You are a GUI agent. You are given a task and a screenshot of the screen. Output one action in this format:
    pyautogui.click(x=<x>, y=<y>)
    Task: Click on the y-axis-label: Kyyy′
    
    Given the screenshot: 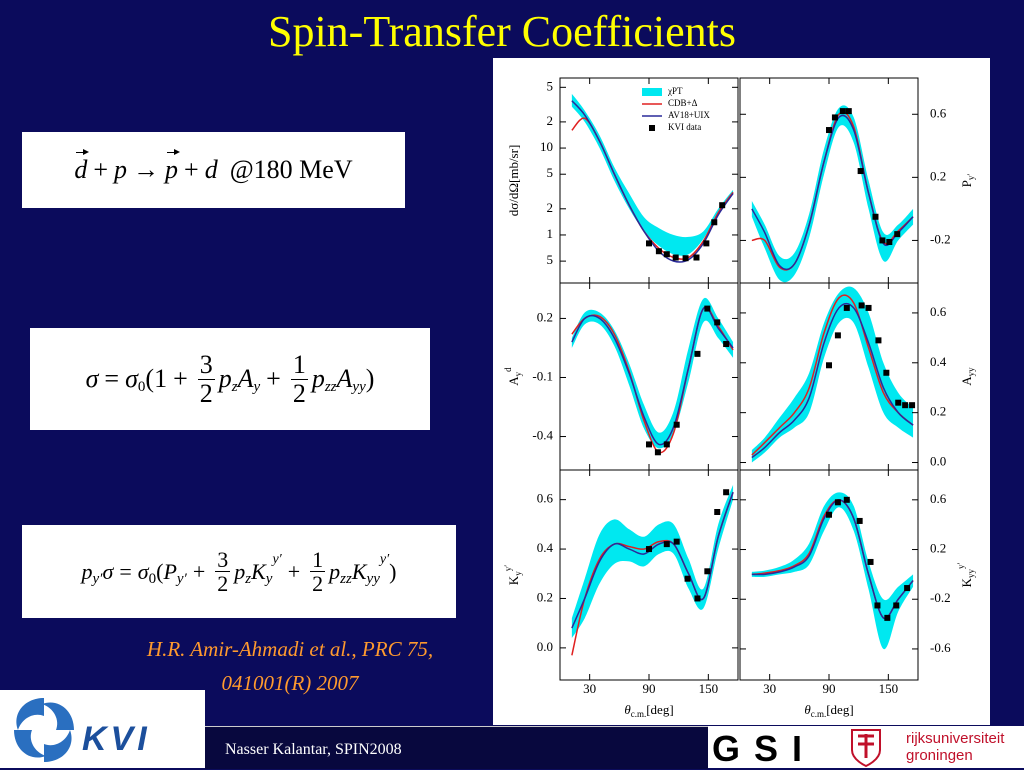 What is the action you would take?
    pyautogui.click(x=966, y=575)
    